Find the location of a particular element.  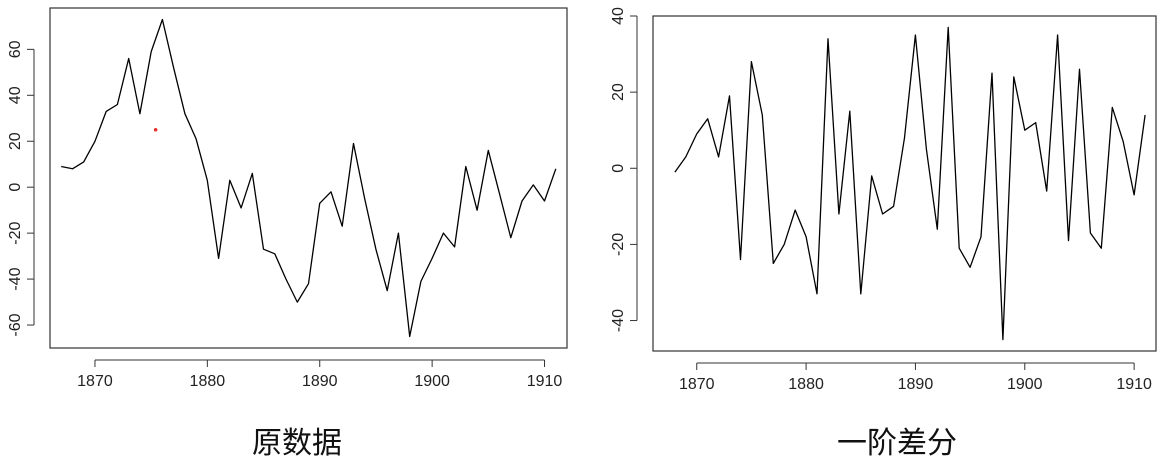

right-x-tick-label: 1870 is located at coordinates (697, 384).